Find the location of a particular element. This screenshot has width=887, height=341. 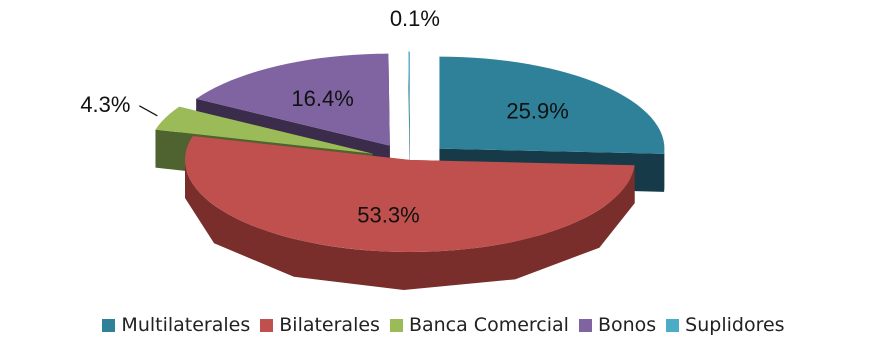

pie-slice-suplidores is located at coordinates (409, 97).